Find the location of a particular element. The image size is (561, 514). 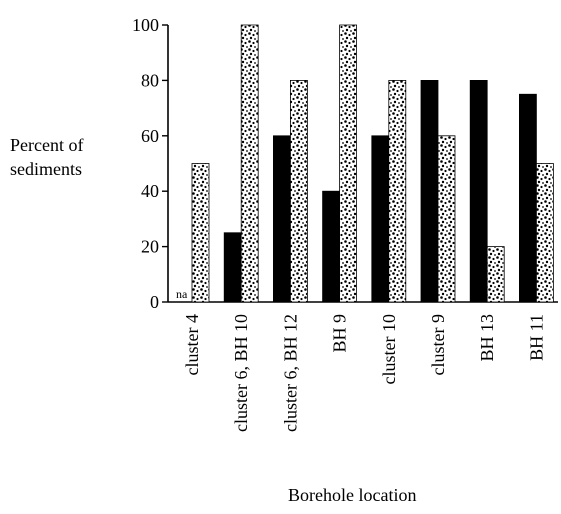

y-tick-label: 20 is located at coordinates (150, 247).